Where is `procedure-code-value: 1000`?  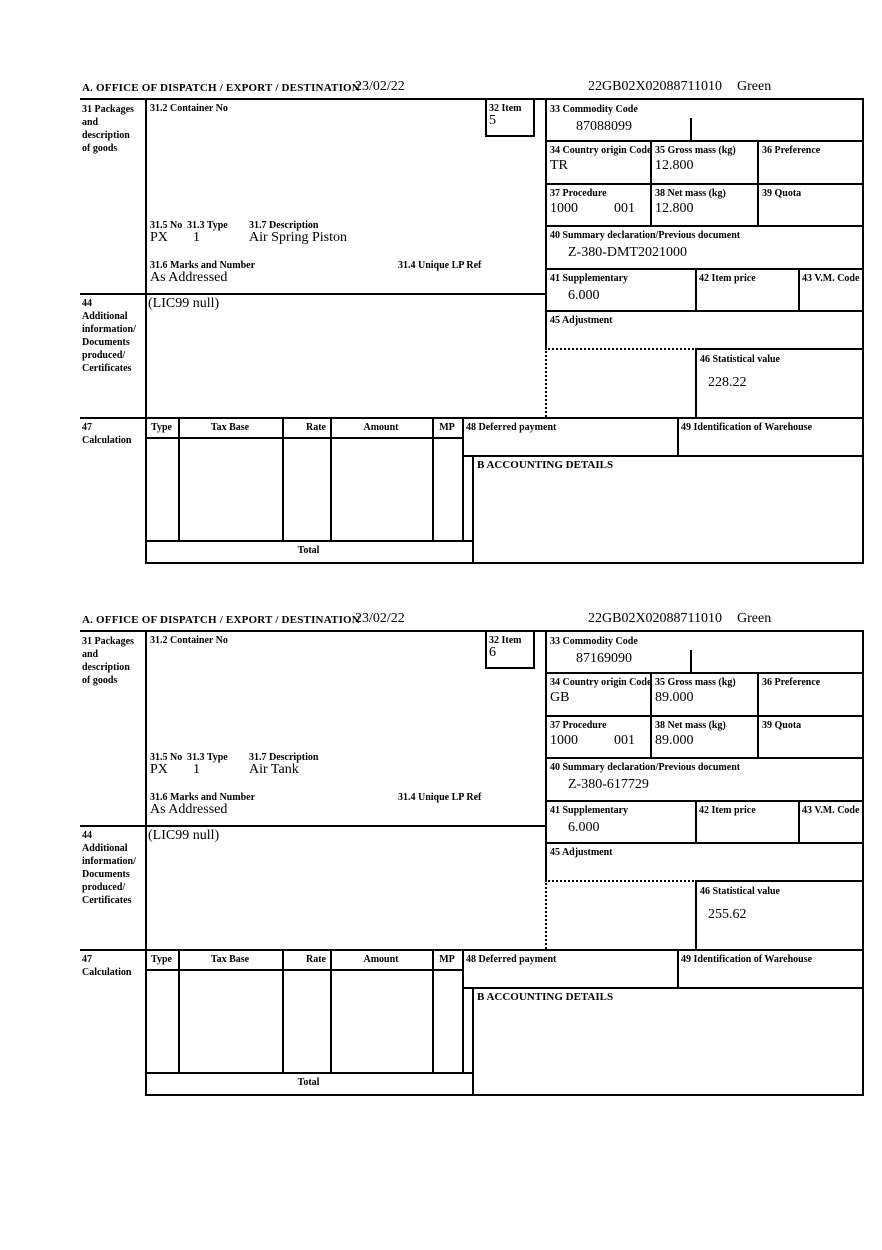
procedure-code-value: 1000 is located at coordinates (564, 740).